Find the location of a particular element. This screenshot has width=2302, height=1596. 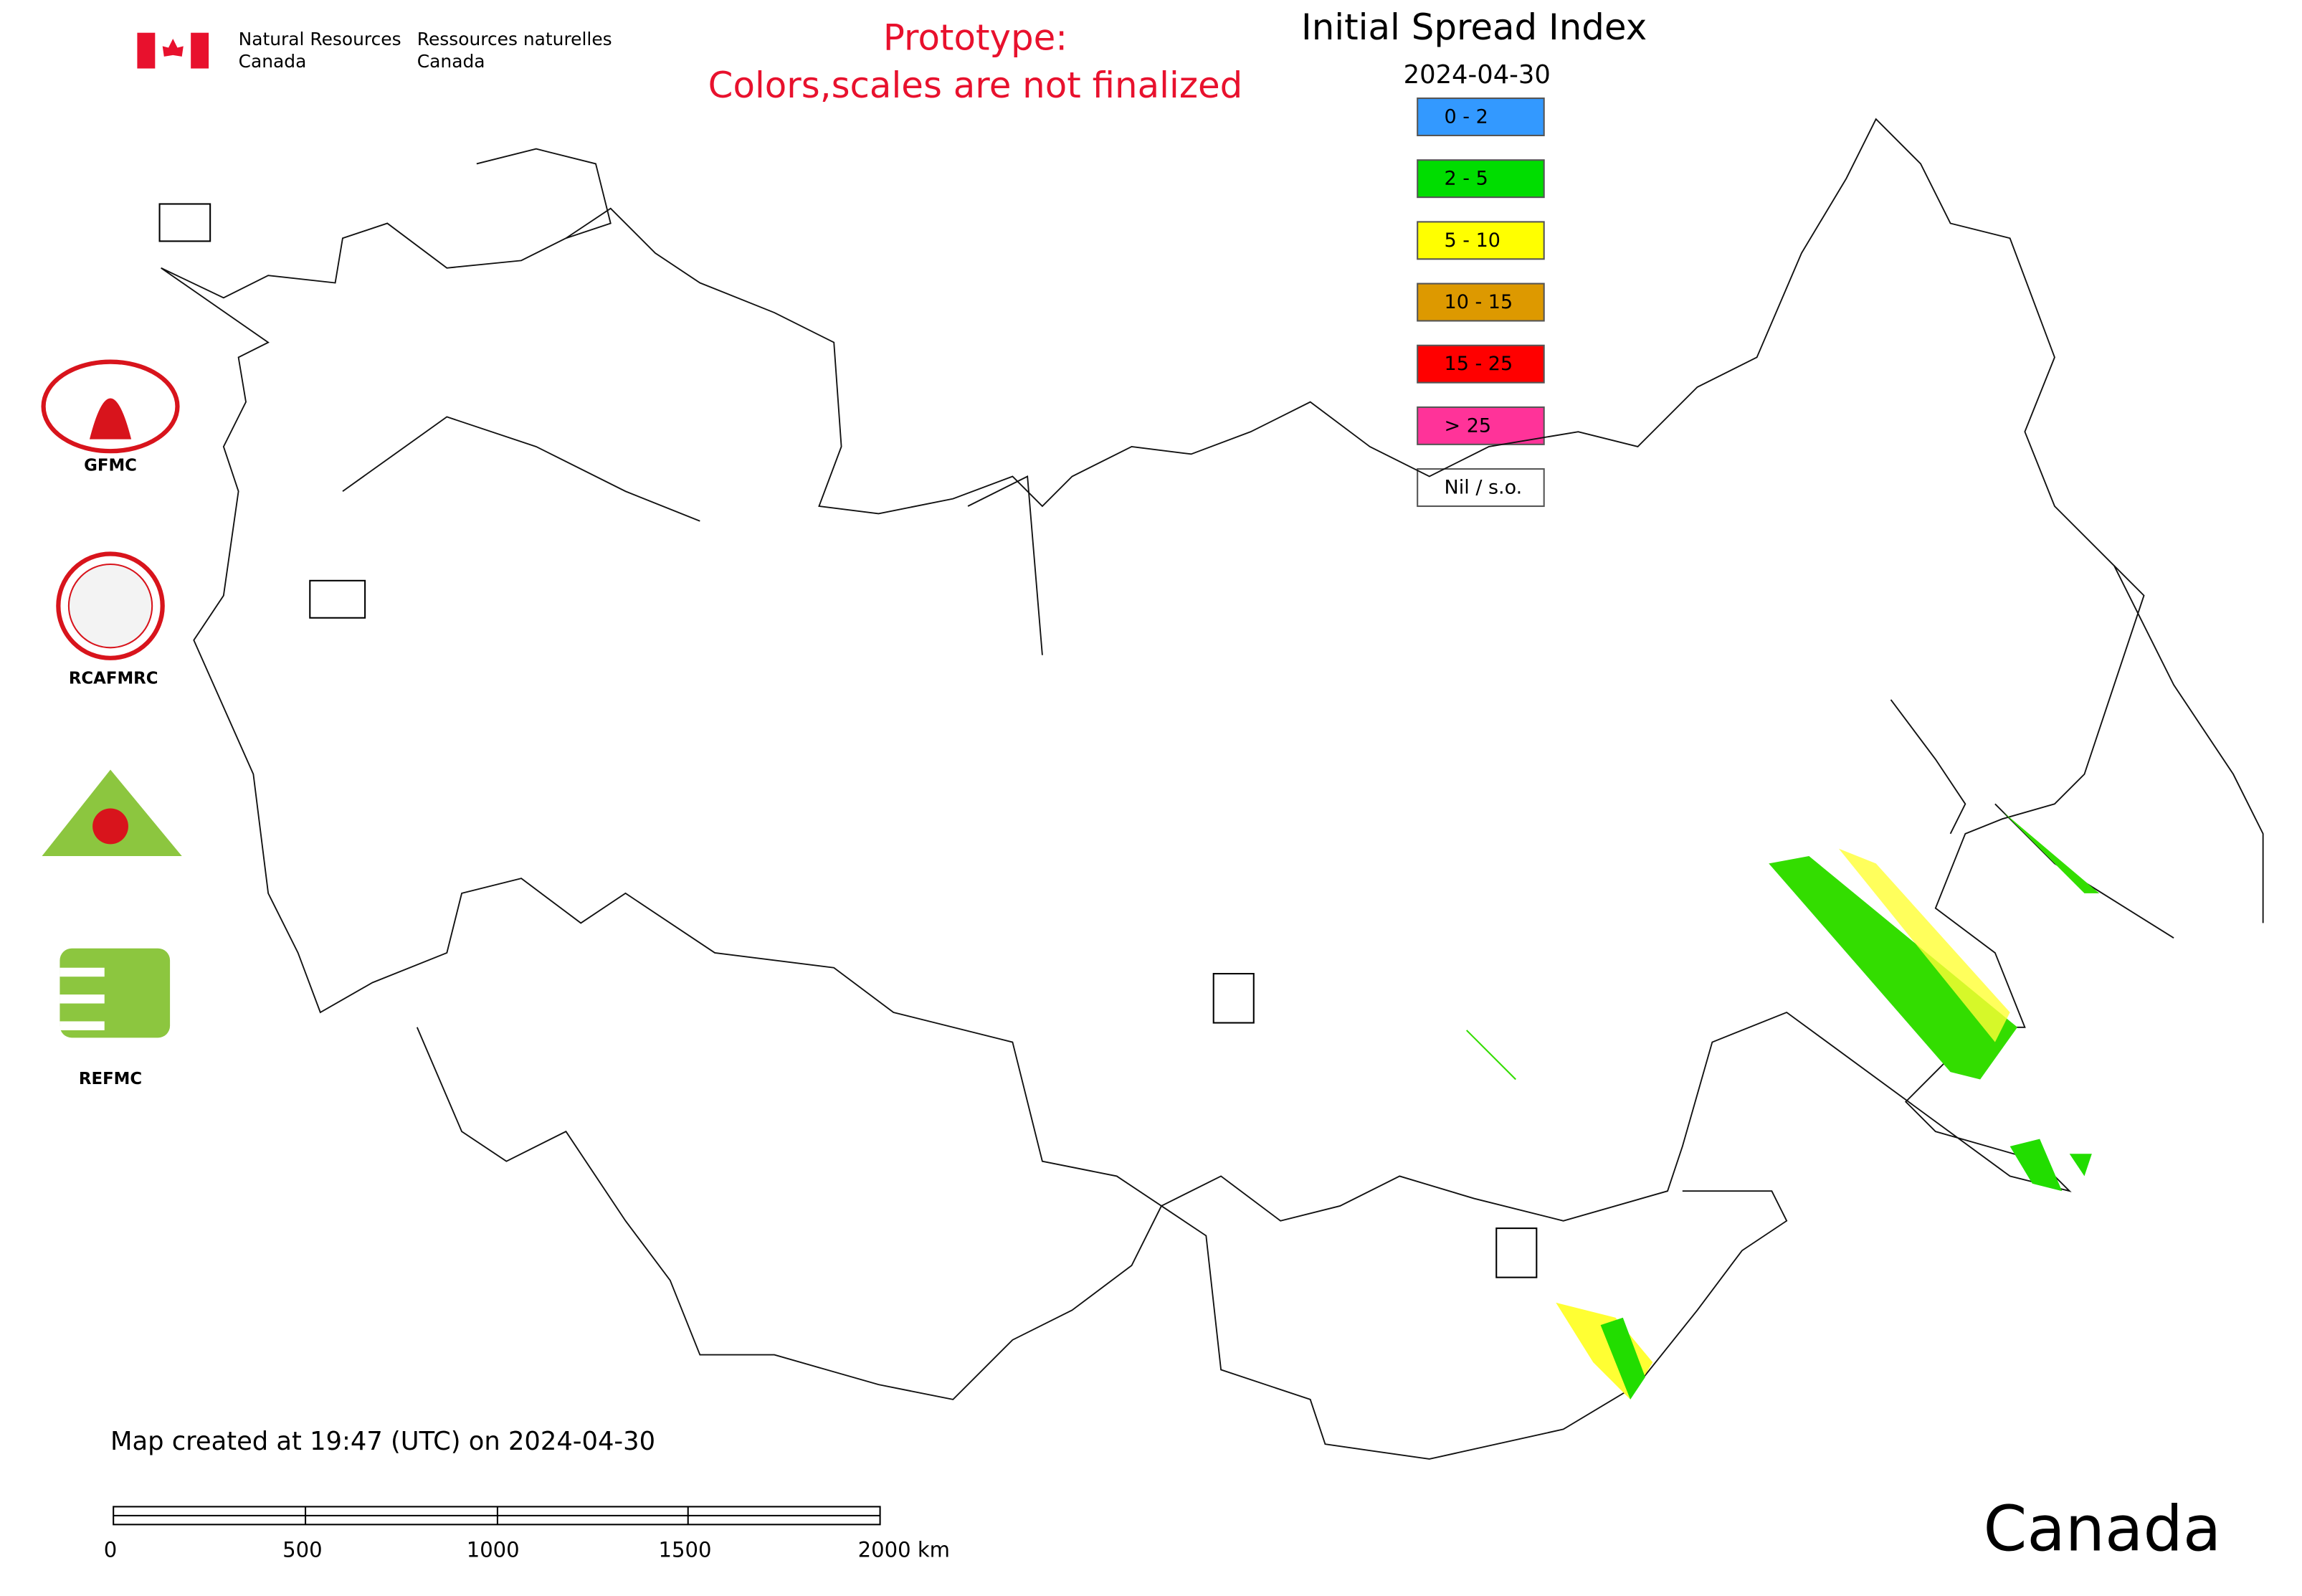

scale-bar is located at coordinates (497, 1516).